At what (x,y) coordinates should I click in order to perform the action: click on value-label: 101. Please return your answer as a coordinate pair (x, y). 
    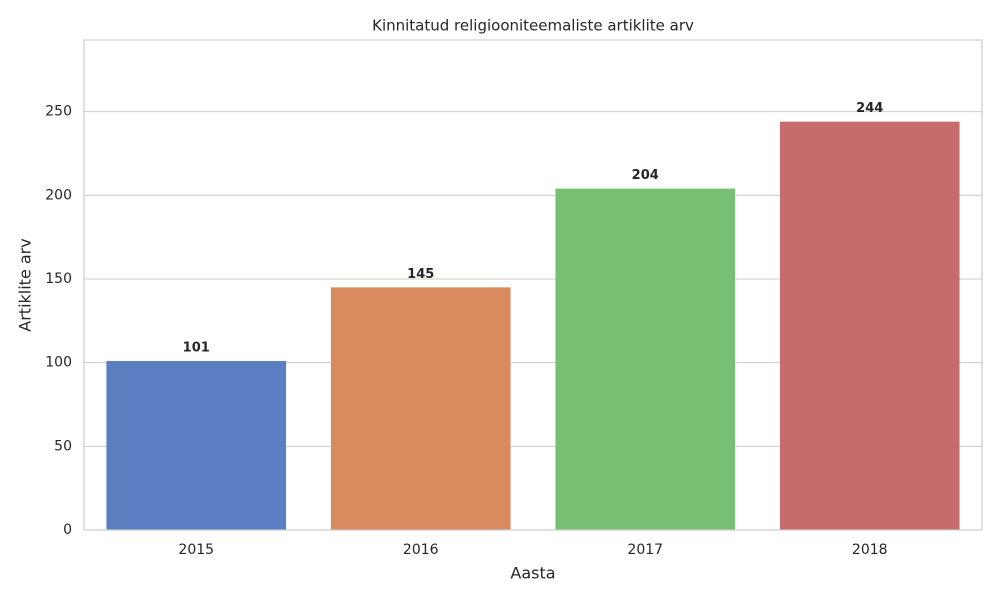
    Looking at the image, I should click on (196, 347).